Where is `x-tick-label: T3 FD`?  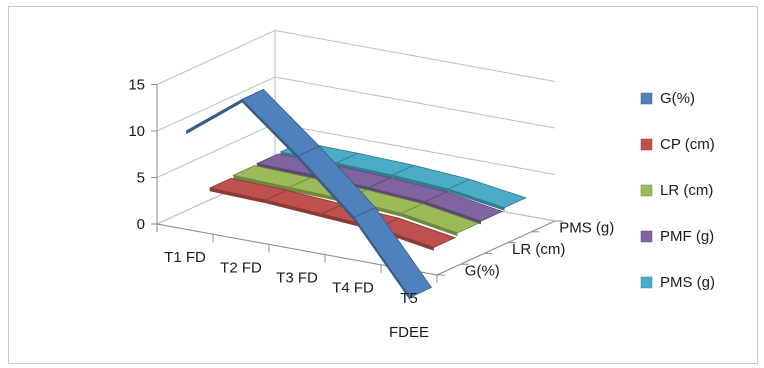
x-tick-label: T3 FD is located at coordinates (297, 278).